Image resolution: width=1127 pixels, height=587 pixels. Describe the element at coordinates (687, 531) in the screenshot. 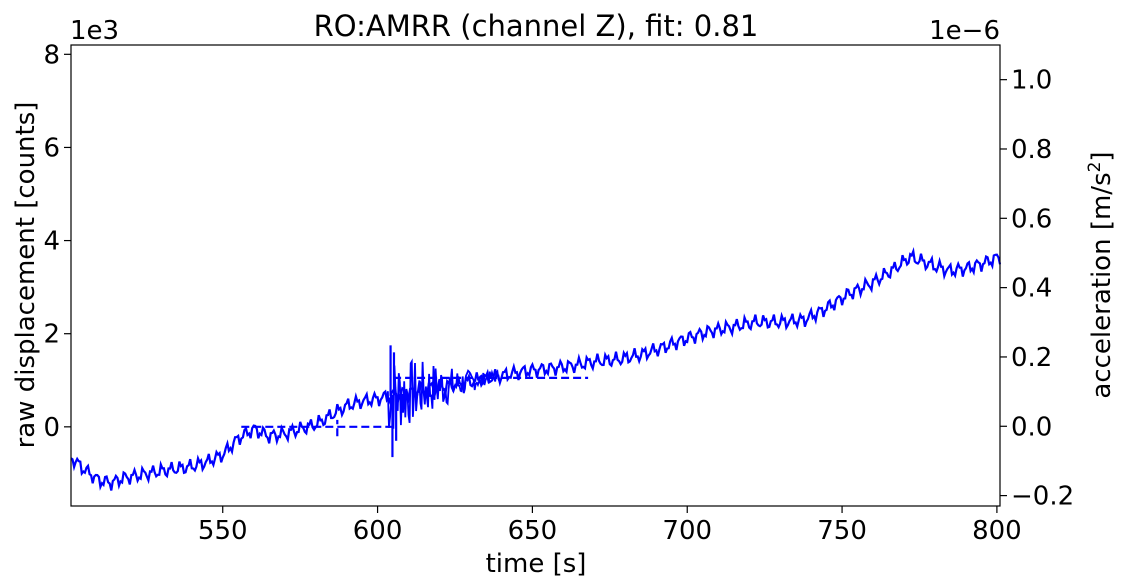

I see `x-tick-label: 700` at that location.